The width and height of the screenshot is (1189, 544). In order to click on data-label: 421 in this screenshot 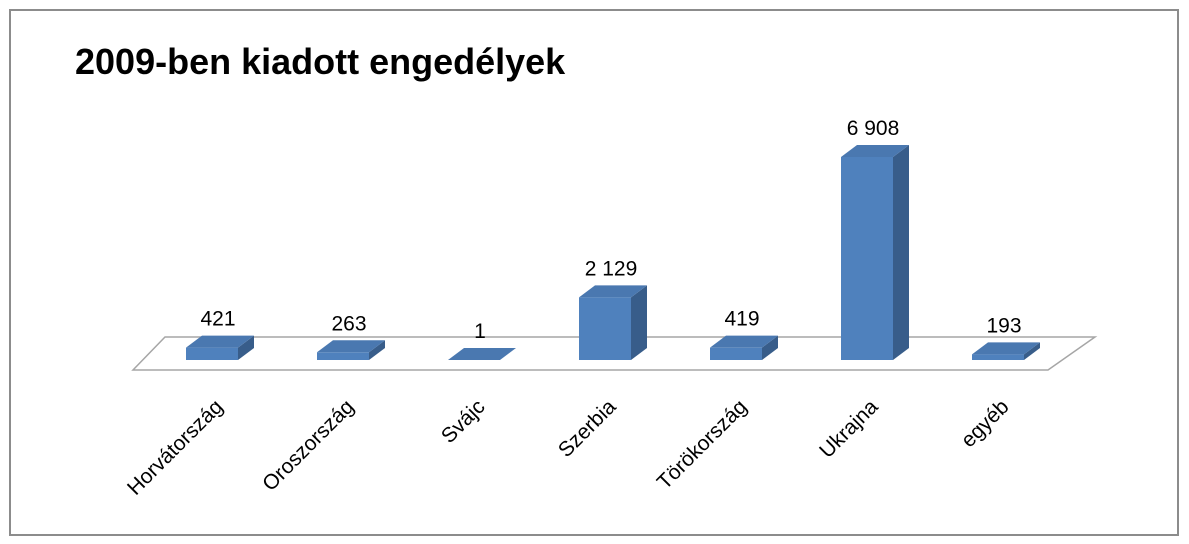, I will do `click(217, 319)`.